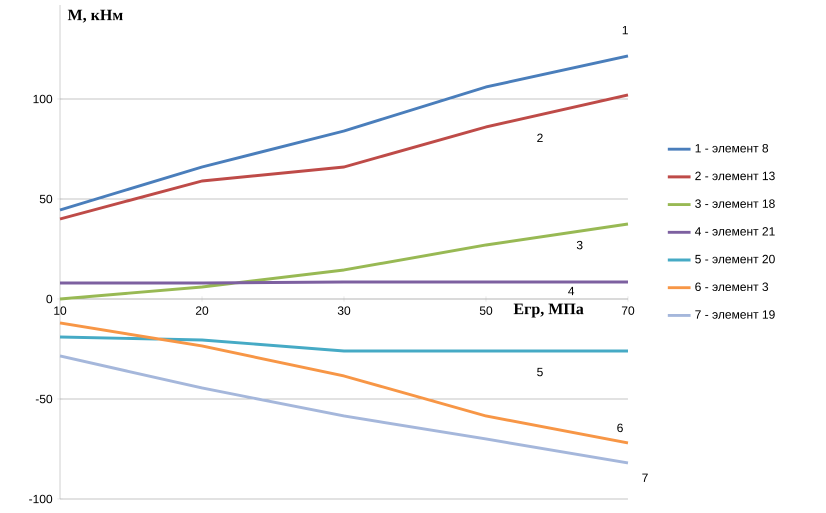 This screenshot has height=513, width=826. What do you see at coordinates (735, 176) in the screenshot?
I see `legend-label: 2 - элемент 13` at bounding box center [735, 176].